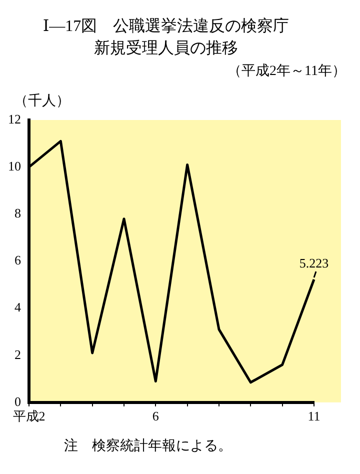 Image resolution: width=360 pixels, height=474 pixels. I want to click on x-tick-label: 11, so click(314, 416).